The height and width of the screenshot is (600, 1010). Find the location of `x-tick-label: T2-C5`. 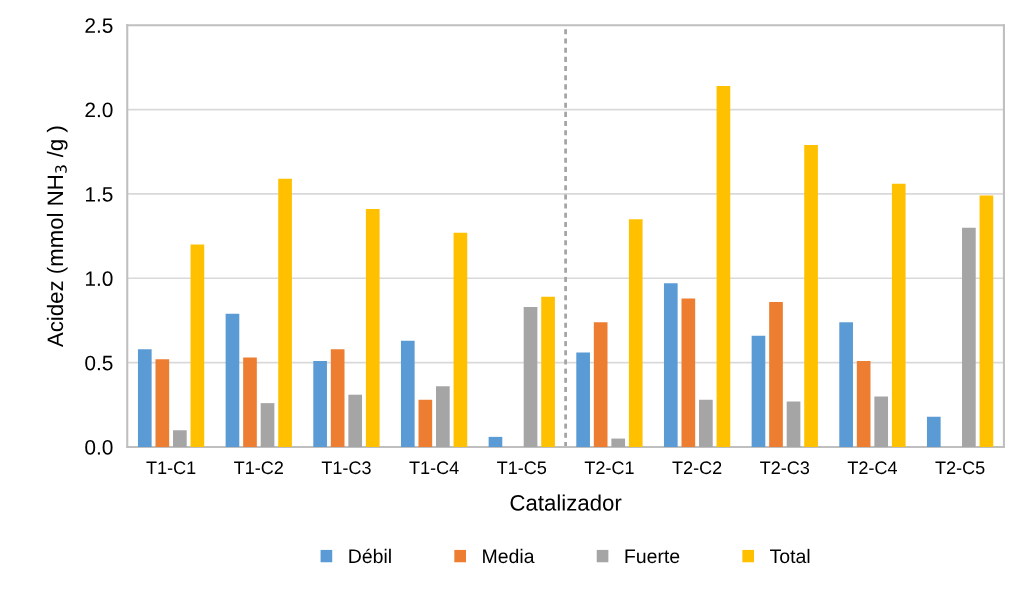

x-tick-label: T2-C5 is located at coordinates (960, 468).